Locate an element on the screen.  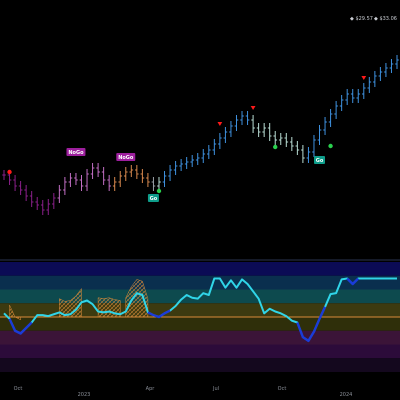
nogo-signal-badge: NoGo is located at coordinates (126, 157).